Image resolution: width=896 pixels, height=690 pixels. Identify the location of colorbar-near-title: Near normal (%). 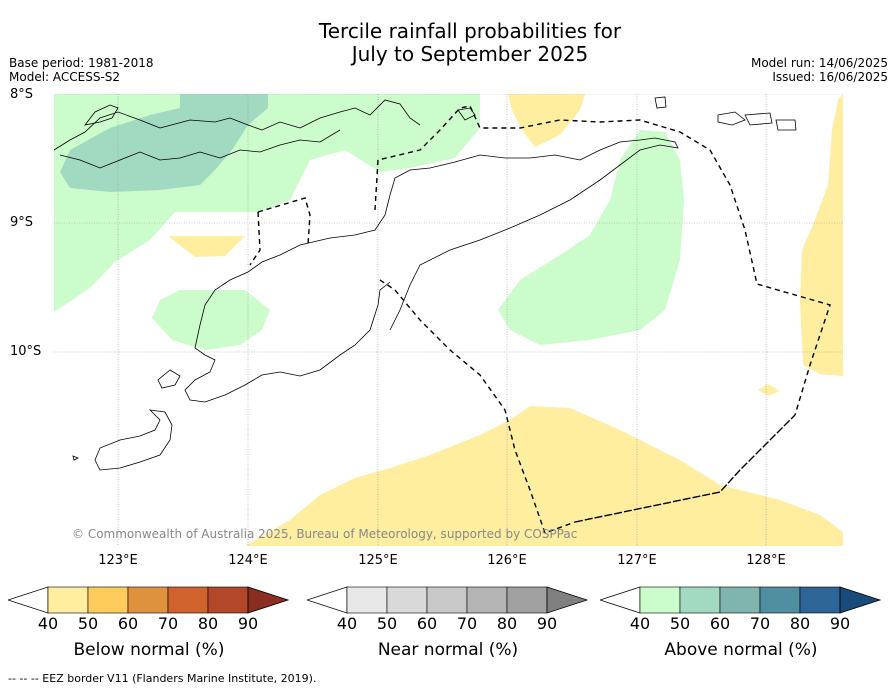
(448, 650).